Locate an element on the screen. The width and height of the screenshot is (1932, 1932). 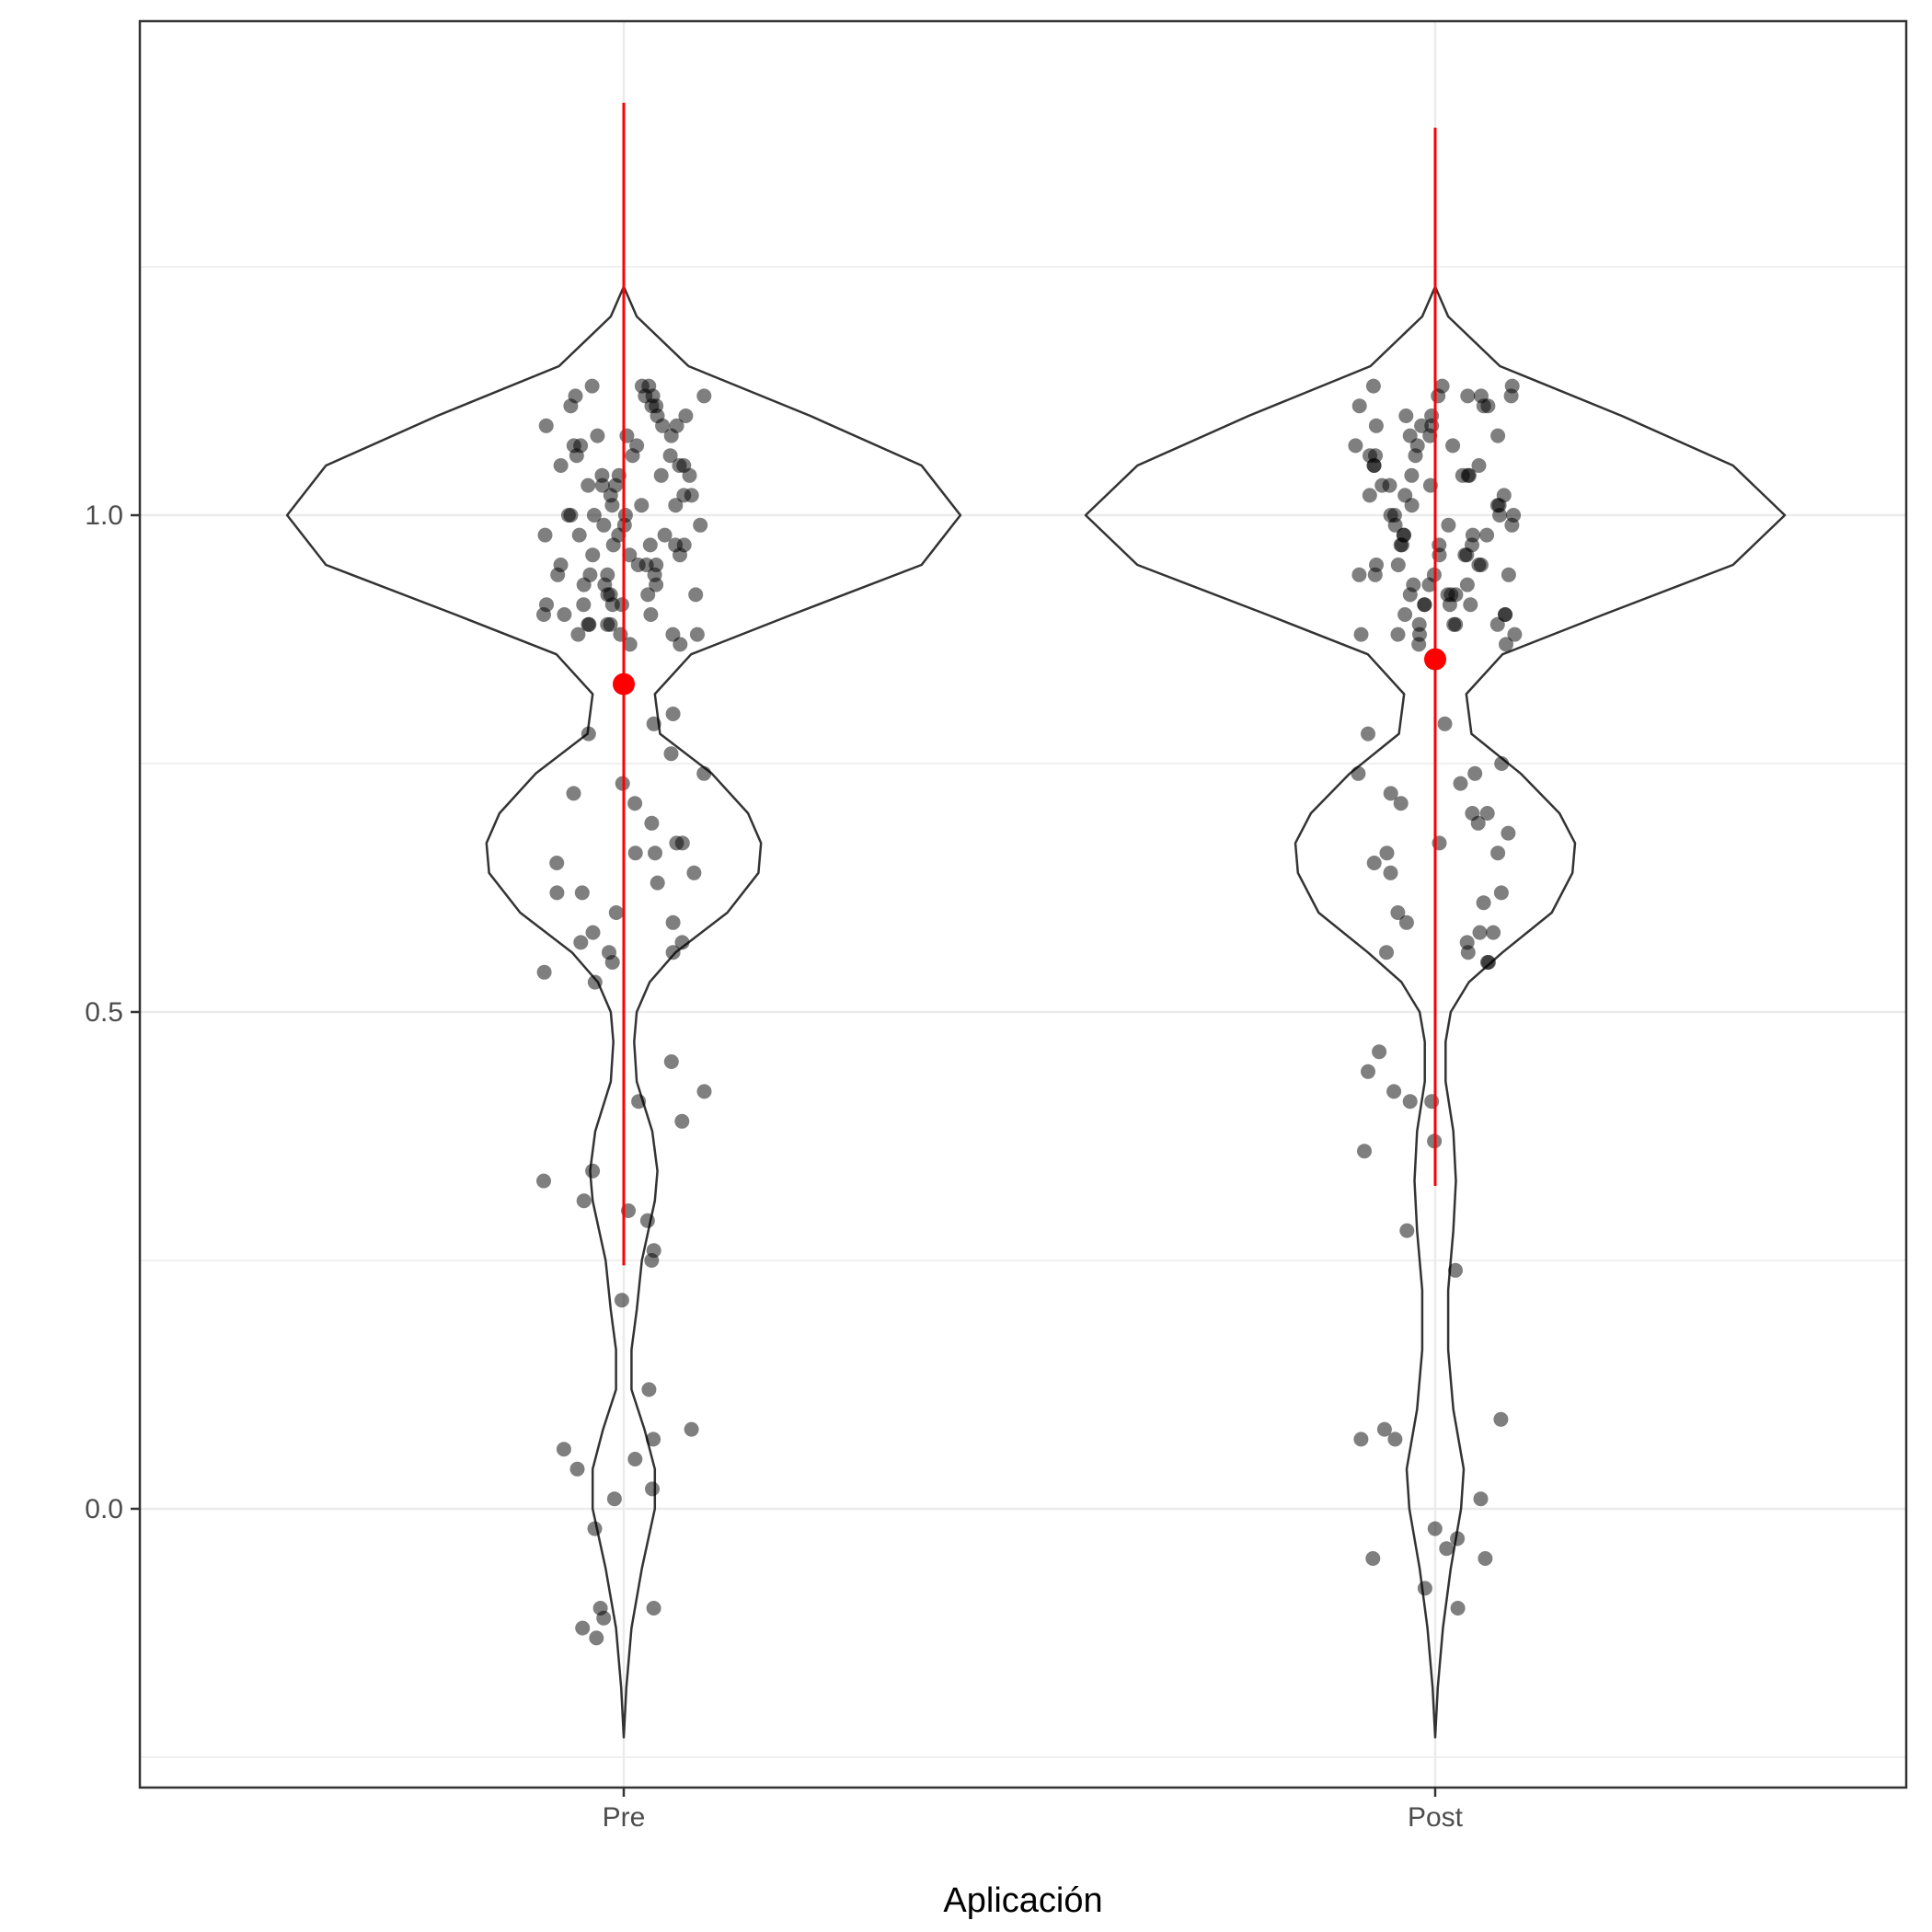
y-tick-label: 0.0 is located at coordinates (104, 1509).